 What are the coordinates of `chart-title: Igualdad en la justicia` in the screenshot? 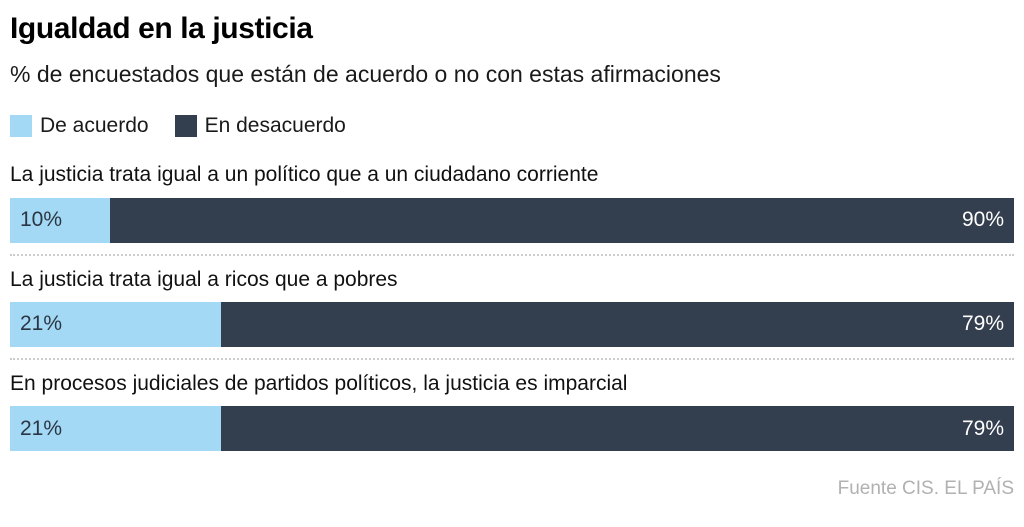 It's located at (161, 28).